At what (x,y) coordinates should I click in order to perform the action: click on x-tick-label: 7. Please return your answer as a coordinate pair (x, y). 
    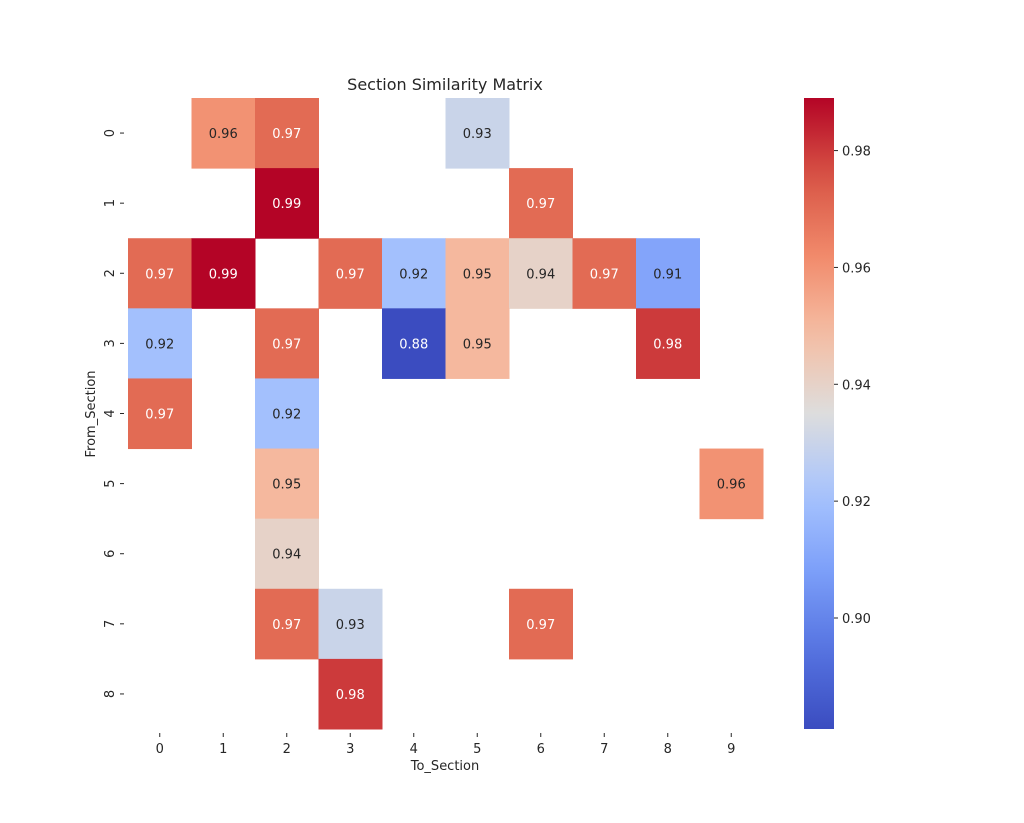
    Looking at the image, I should click on (604, 749).